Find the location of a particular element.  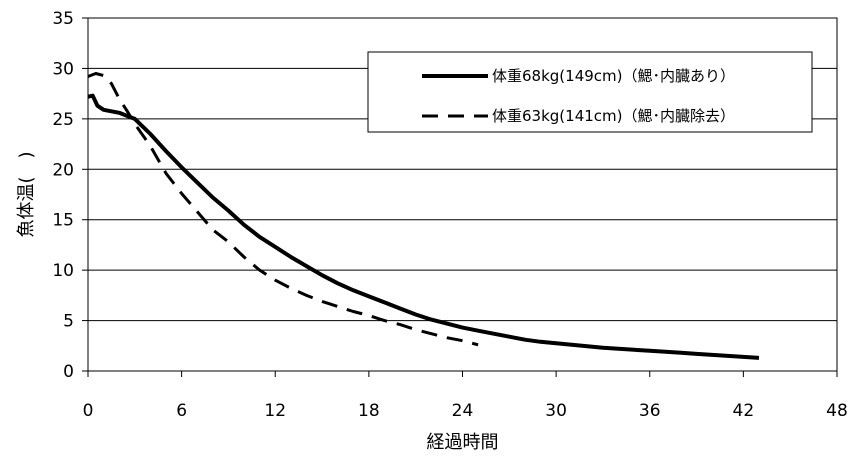

x-axis-ticks: 0 6 12 18 24 30 36 42 48 is located at coordinates (465, 396).